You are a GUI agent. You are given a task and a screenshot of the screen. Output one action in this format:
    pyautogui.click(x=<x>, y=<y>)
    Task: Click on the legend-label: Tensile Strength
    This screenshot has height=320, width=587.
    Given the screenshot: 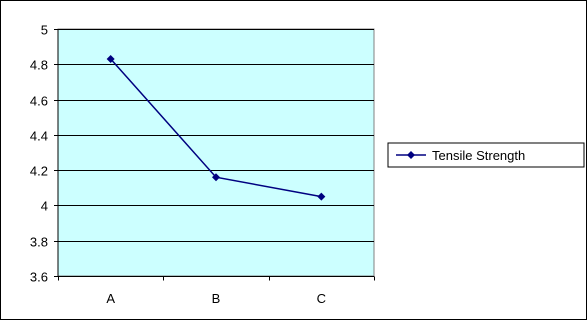 What is the action you would take?
    pyautogui.click(x=478, y=155)
    